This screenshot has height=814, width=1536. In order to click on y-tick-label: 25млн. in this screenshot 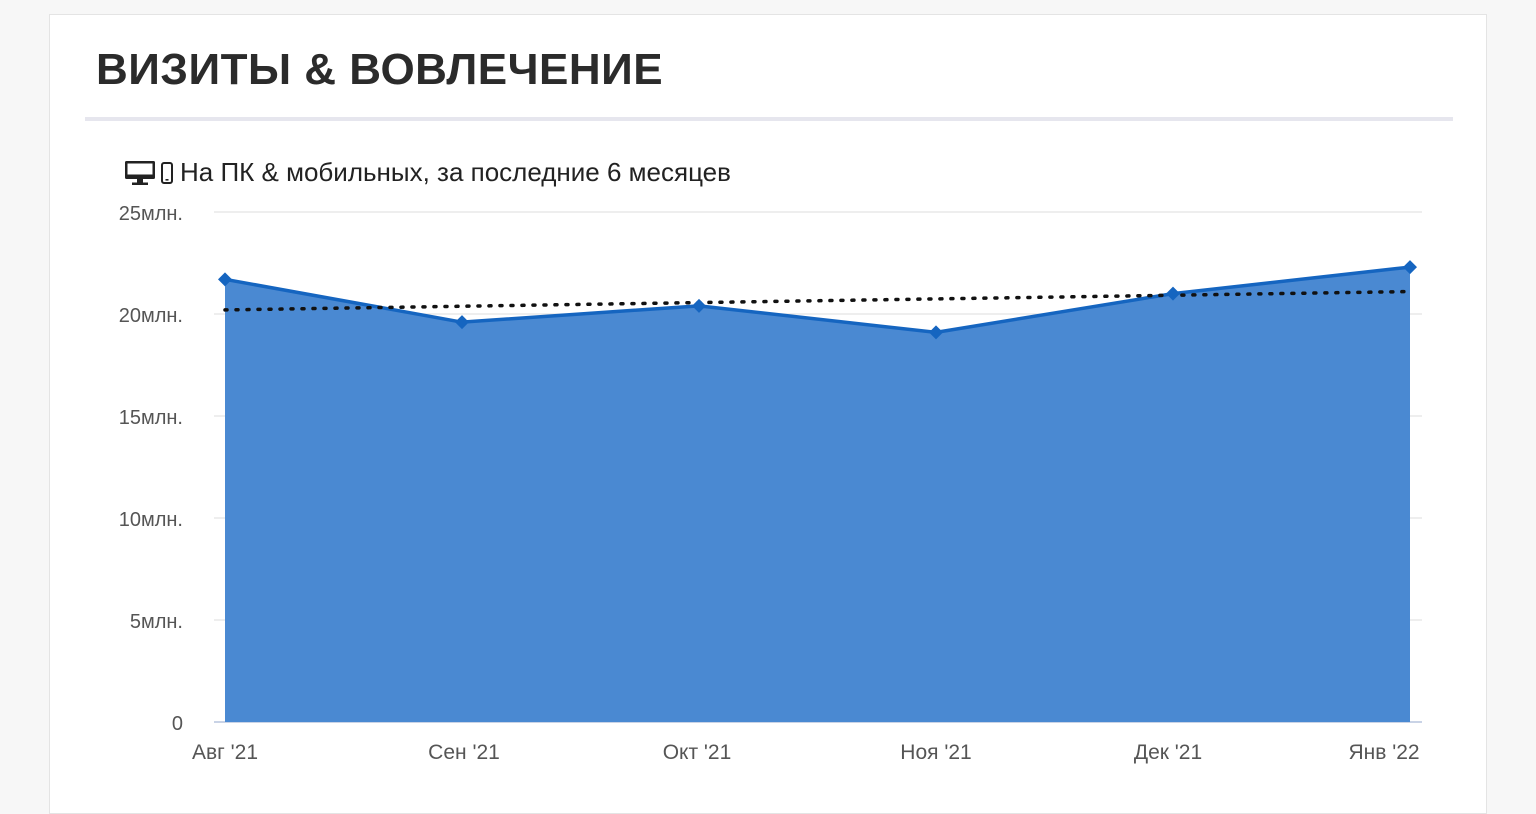, I will do `click(151, 214)`.